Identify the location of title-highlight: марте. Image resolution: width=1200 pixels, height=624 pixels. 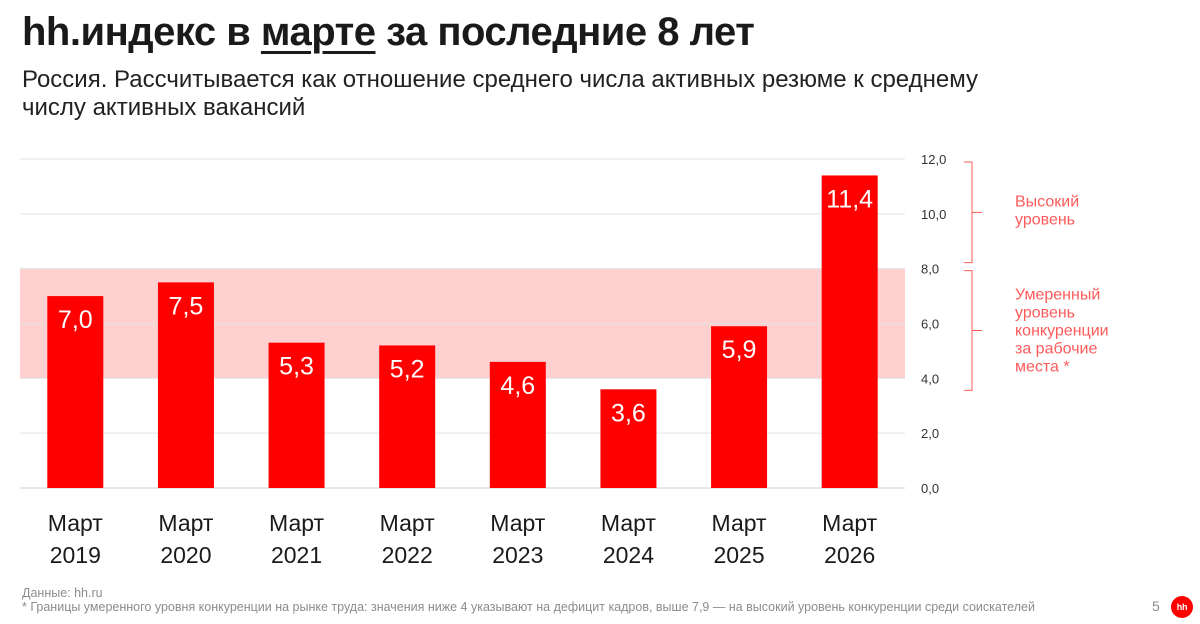
(318, 32).